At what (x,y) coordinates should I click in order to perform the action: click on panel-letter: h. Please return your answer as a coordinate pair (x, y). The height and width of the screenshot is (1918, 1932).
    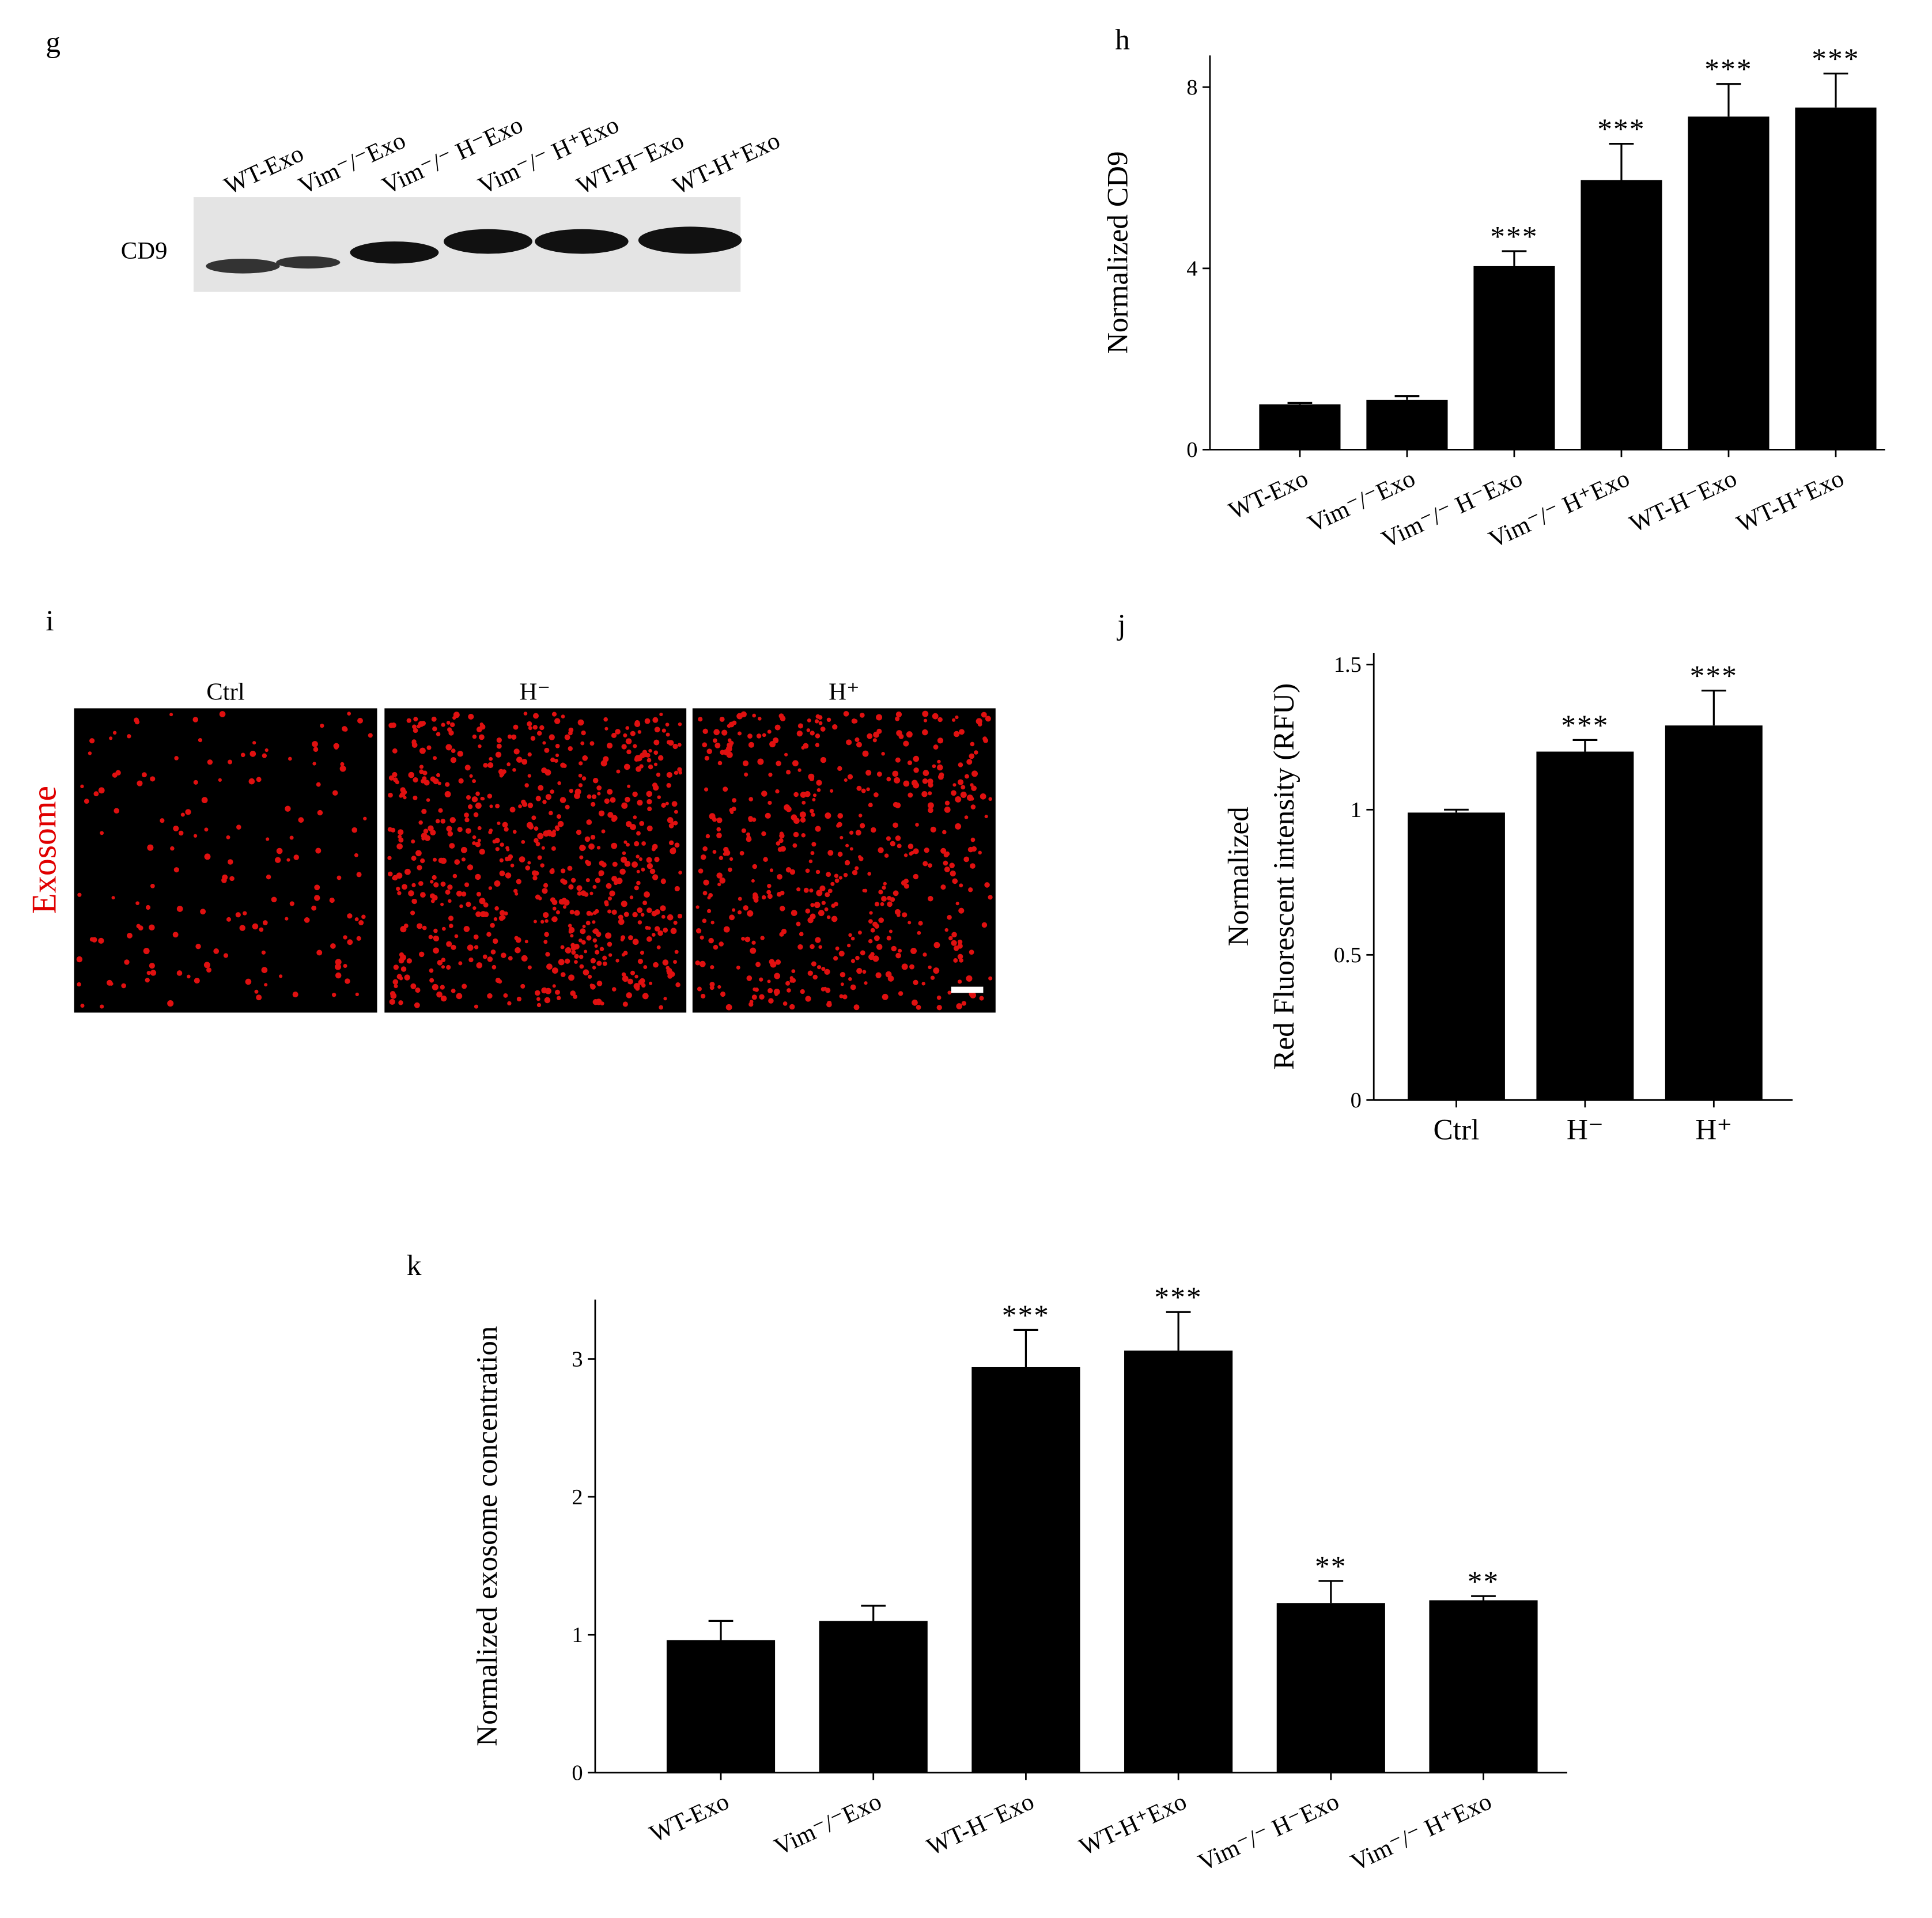
    Looking at the image, I should click on (1122, 40).